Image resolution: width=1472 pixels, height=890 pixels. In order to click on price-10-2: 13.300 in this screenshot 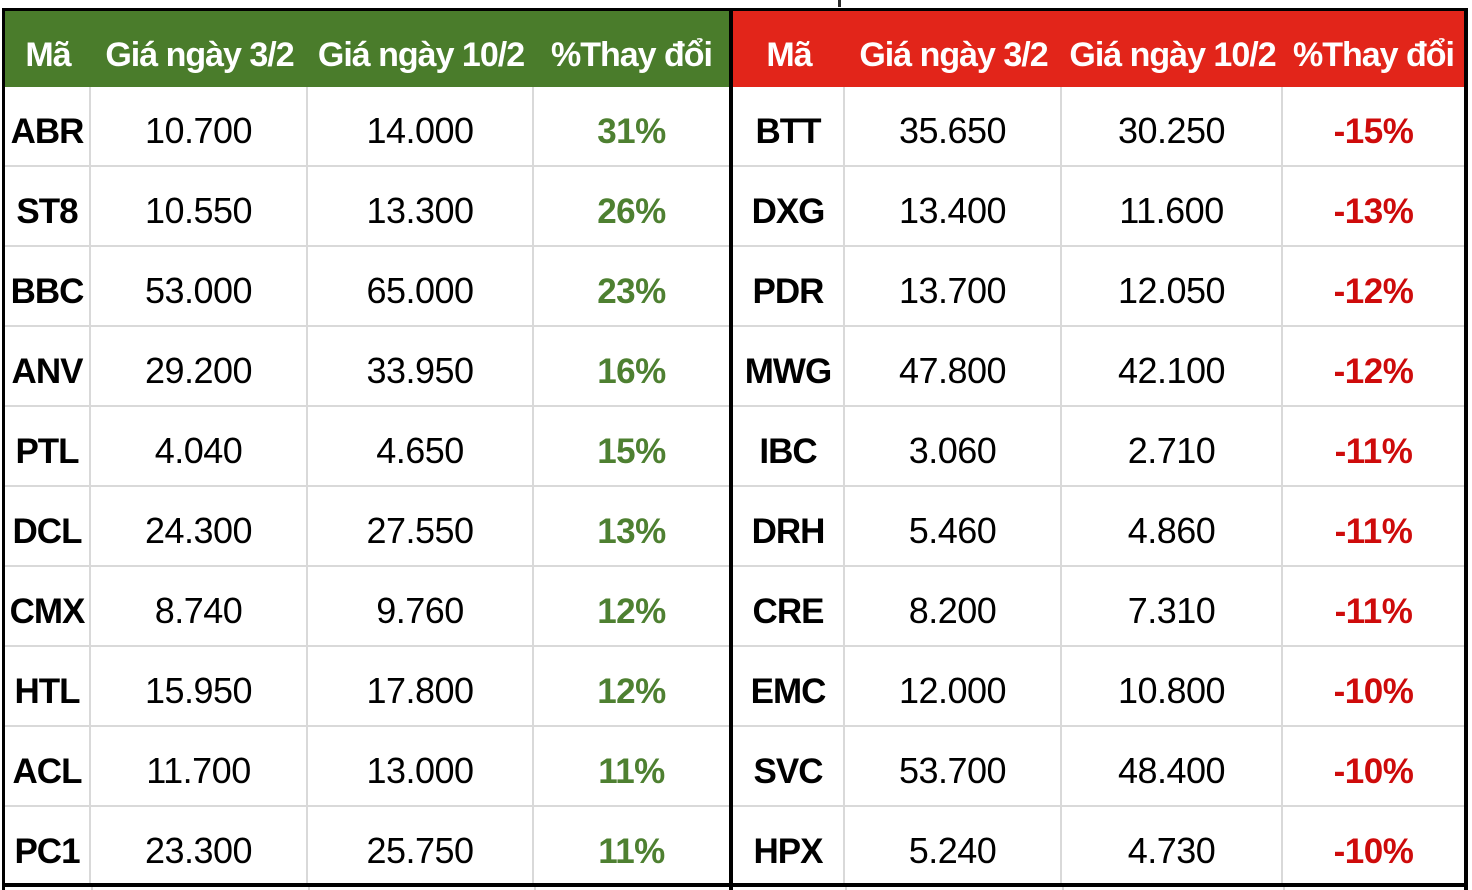, I will do `click(421, 206)`.